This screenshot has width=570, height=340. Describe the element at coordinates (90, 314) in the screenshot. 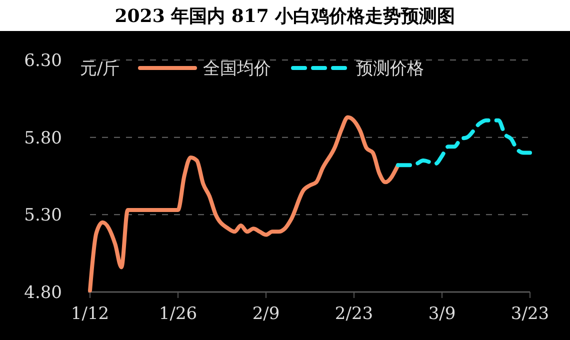

I see `x-tick-label: 1/12` at that location.